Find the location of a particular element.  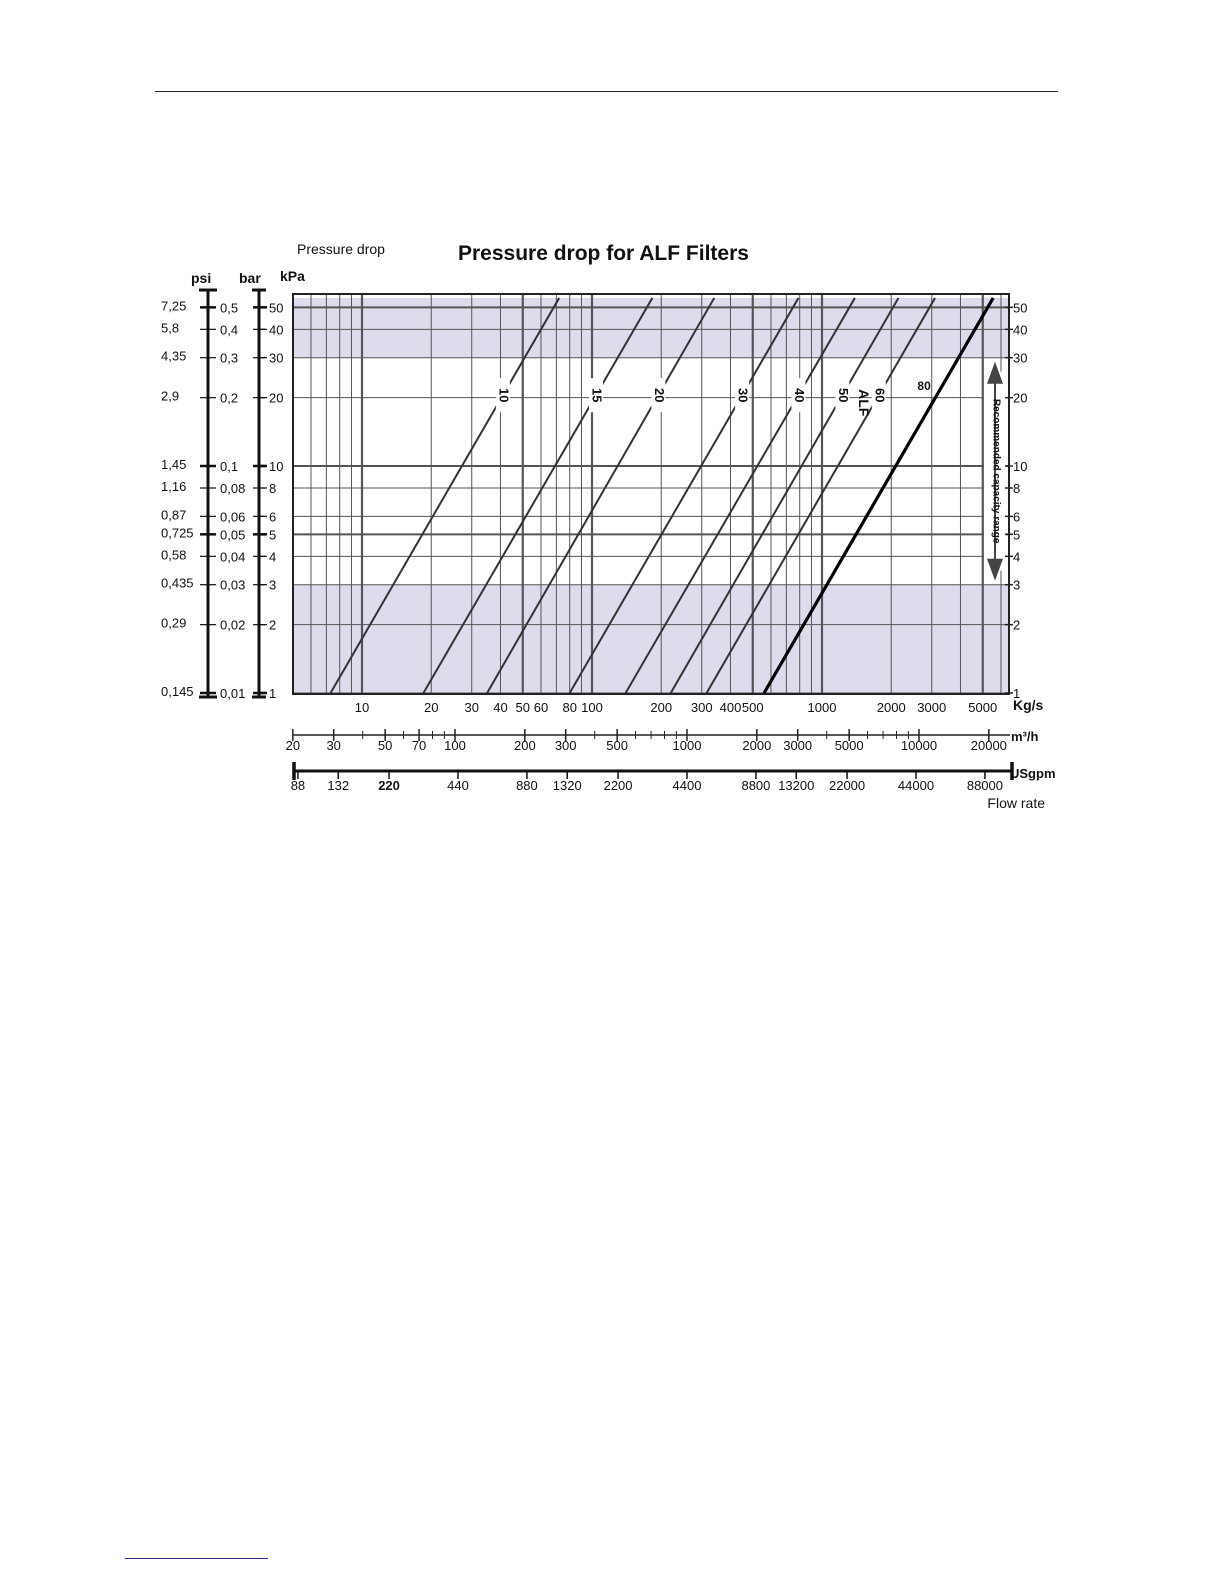

kgs-label-10: 10 is located at coordinates (362, 707).